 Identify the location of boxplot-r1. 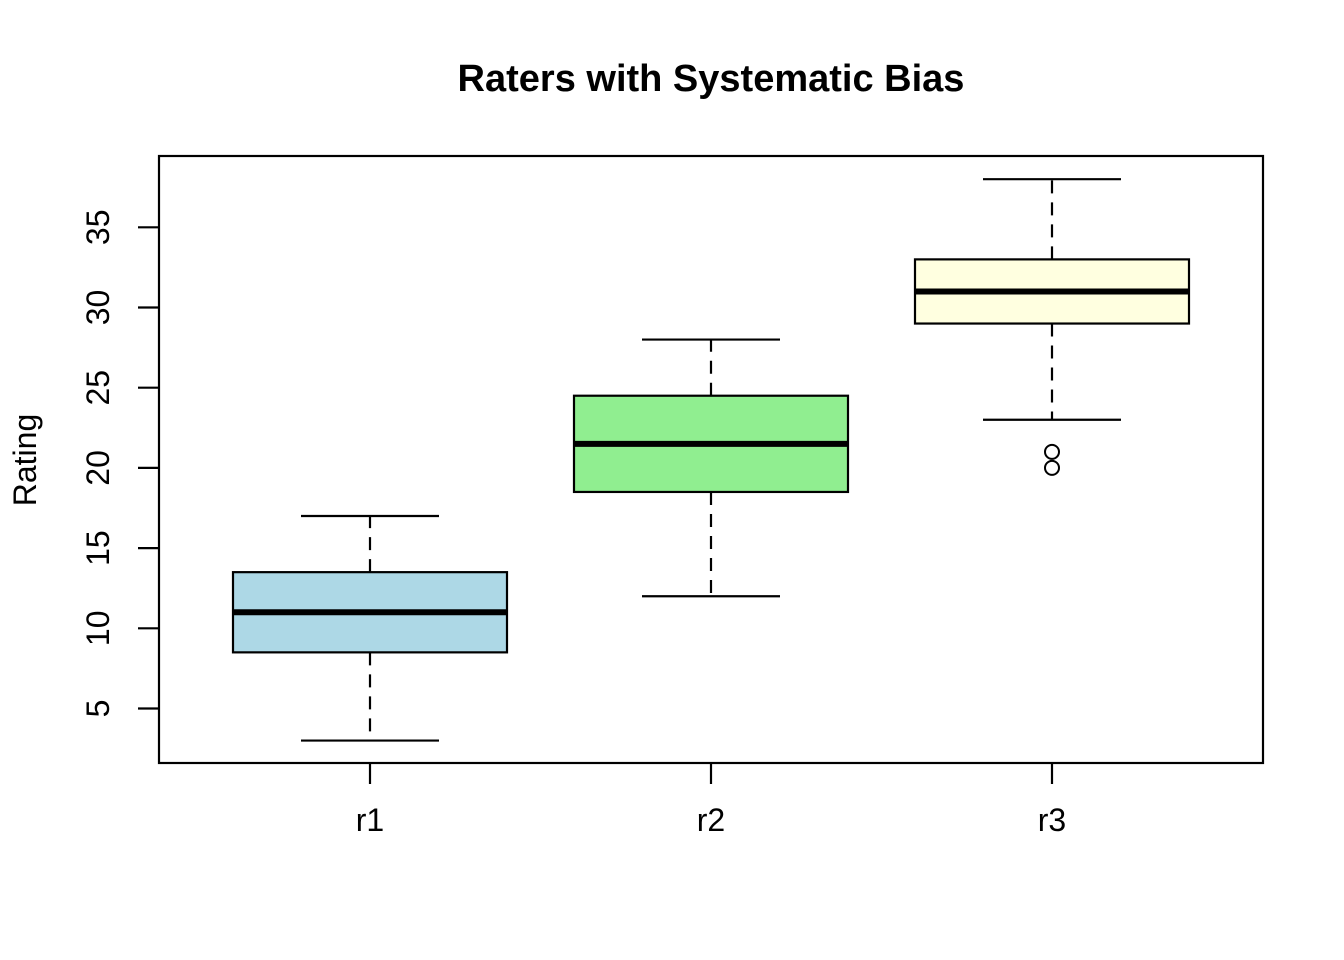
(370, 628).